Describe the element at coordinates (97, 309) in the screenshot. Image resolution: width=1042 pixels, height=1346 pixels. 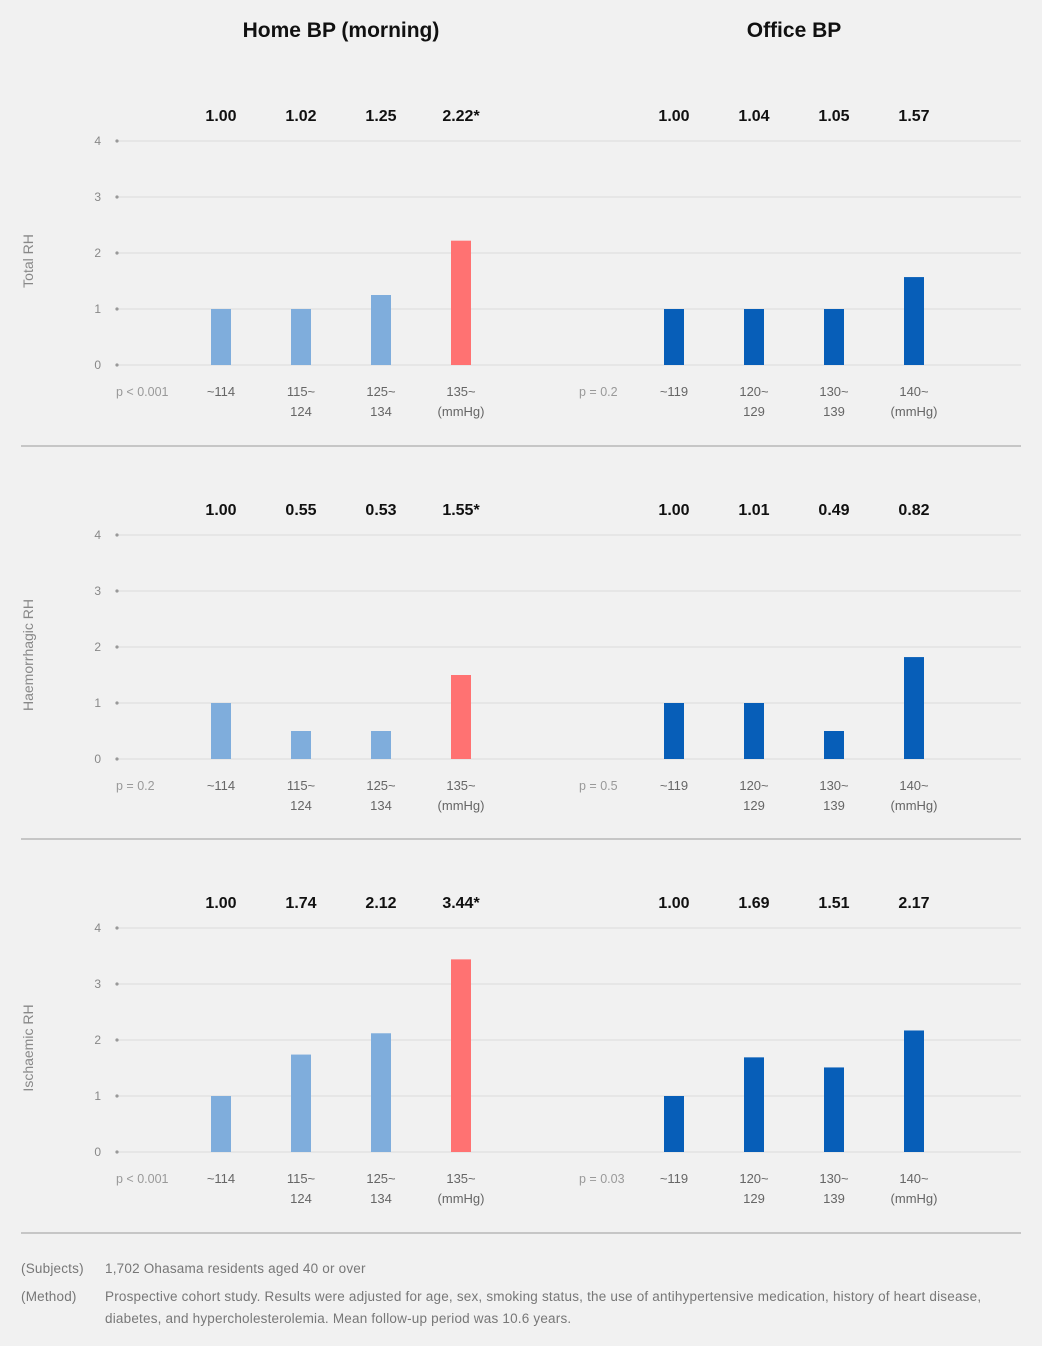
I see `total-rh-ytick-label: 1` at that location.